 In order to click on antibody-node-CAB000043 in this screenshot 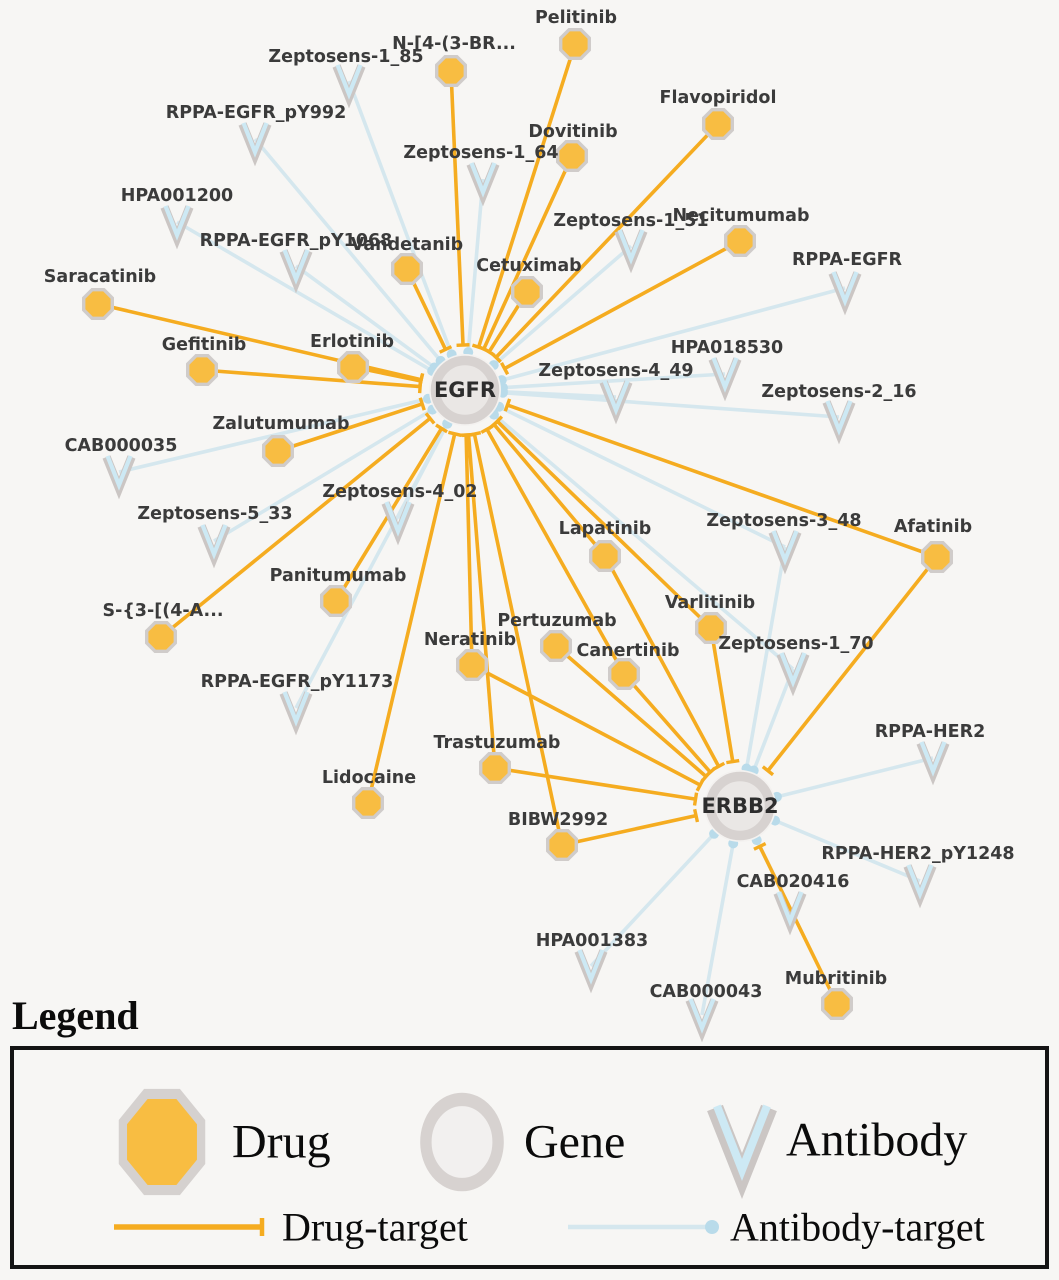, I will do `click(702, 1020)`.